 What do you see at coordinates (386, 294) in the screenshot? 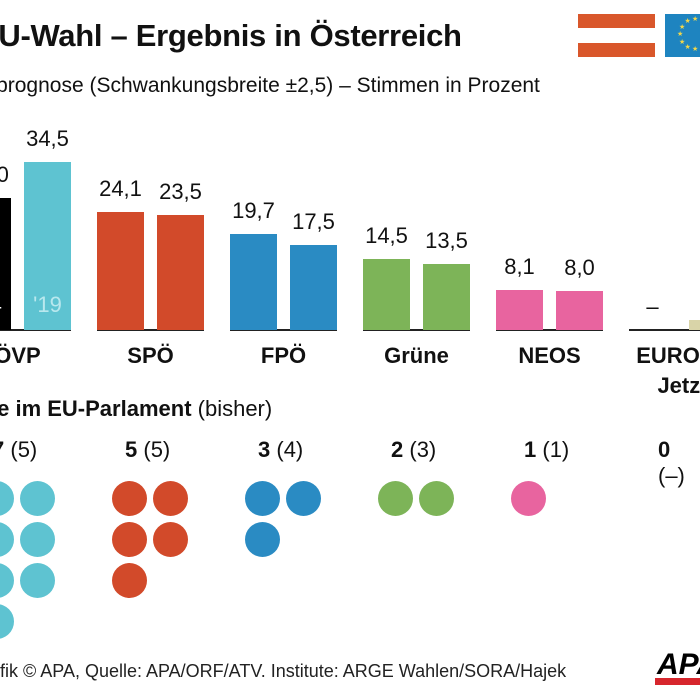
I see `bar-grüne-0` at bounding box center [386, 294].